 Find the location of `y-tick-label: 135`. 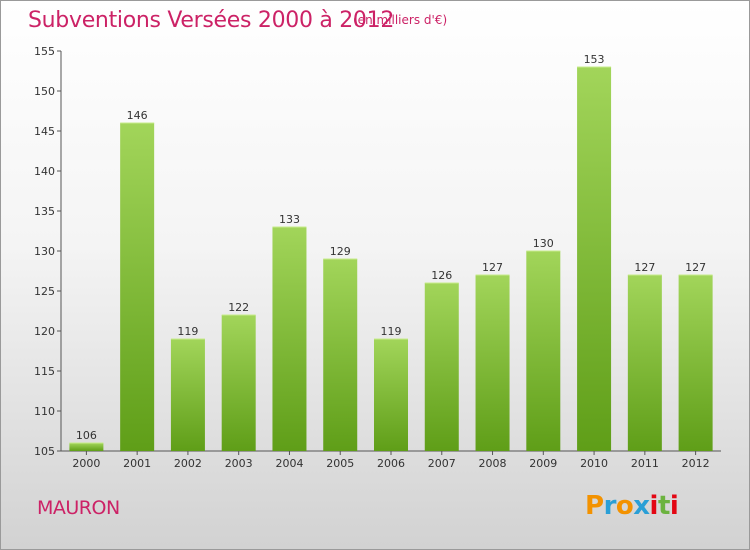

y-tick-label: 135 is located at coordinates (44, 211).